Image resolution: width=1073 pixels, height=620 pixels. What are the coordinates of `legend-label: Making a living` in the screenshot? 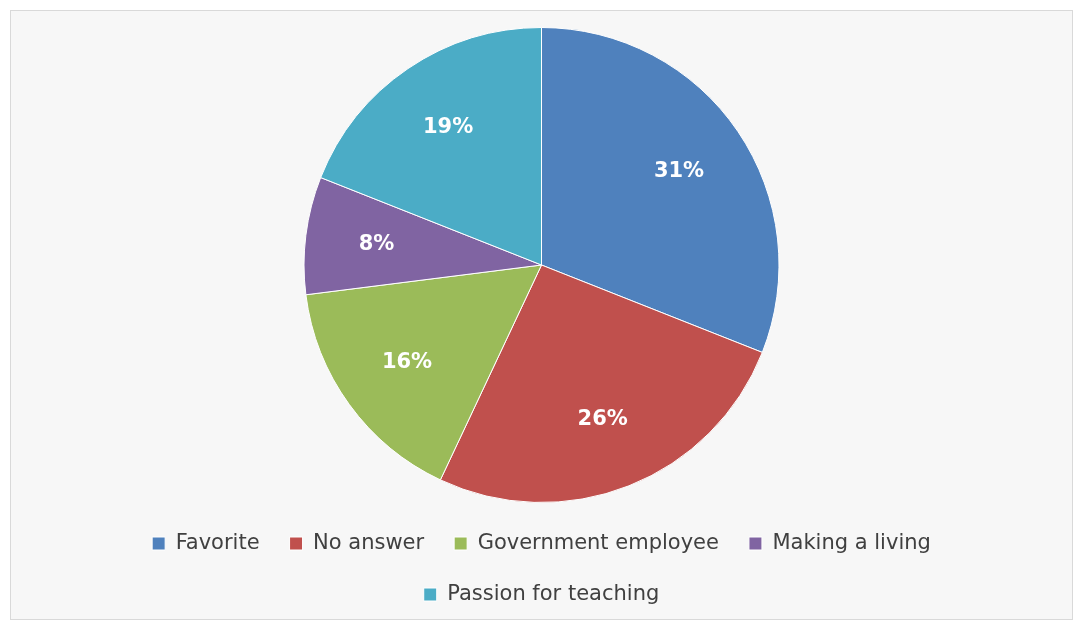 It's located at (851, 541).